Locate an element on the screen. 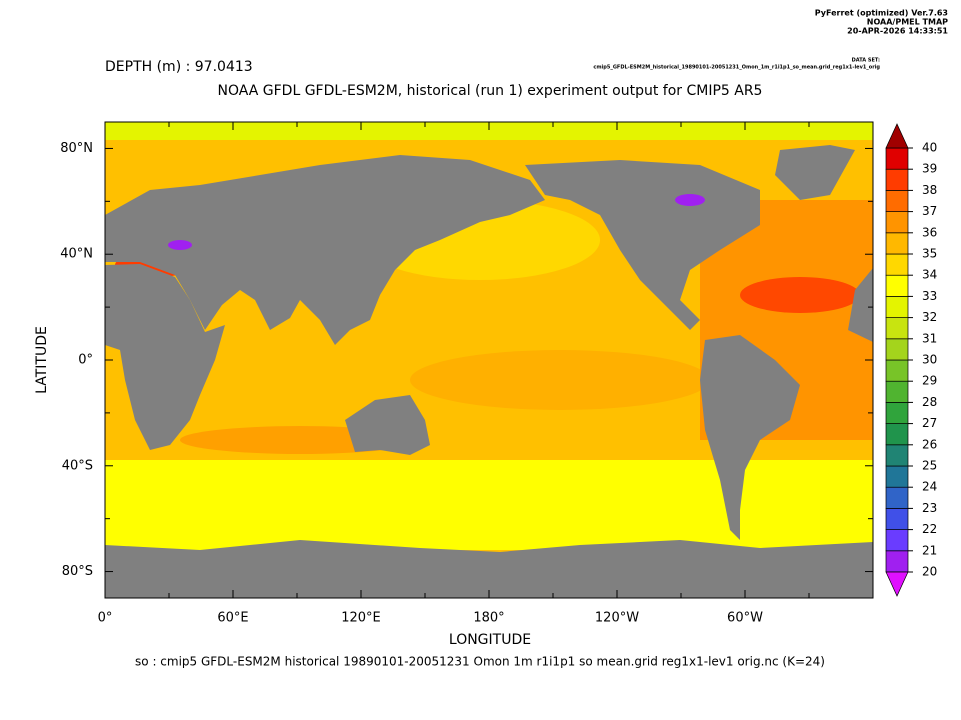 This screenshot has height=720, width=961. colorbar-over is located at coordinates (897, 136).